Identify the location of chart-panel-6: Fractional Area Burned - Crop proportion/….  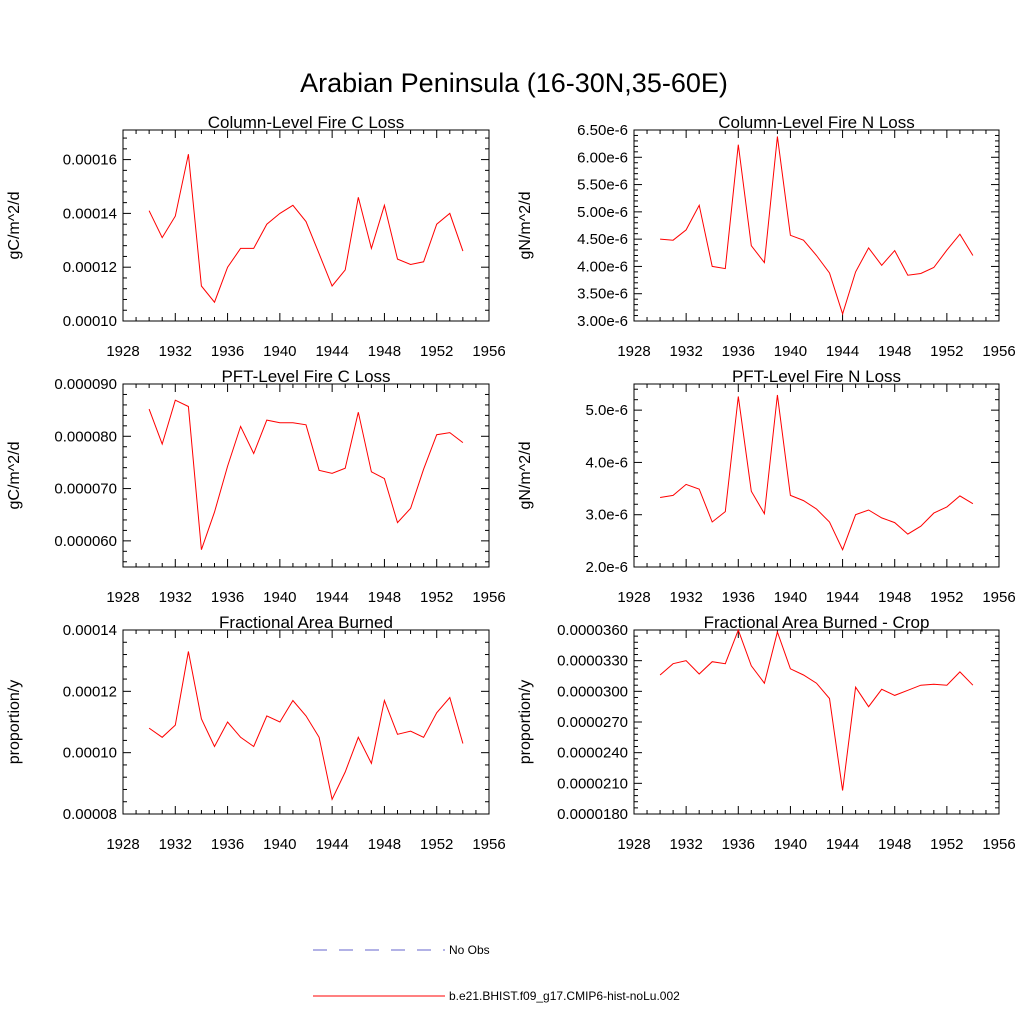
(766, 733).